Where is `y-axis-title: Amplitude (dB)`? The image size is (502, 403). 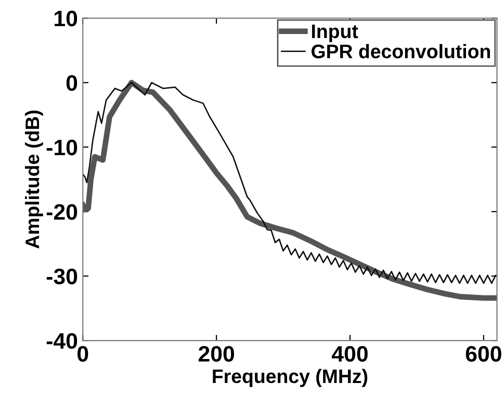
y-axis-title: Amplitude (dB) is located at coordinates (34, 179).